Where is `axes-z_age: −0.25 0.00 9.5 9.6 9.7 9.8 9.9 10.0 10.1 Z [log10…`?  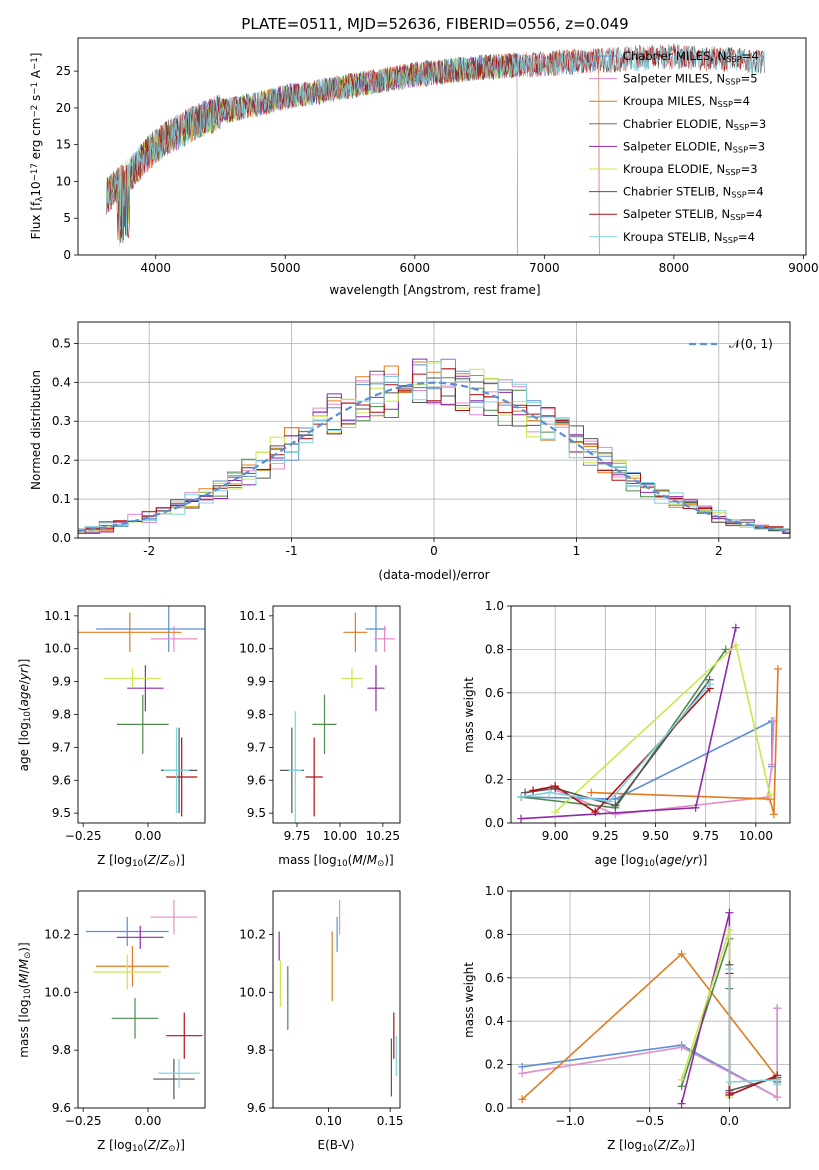
axes-z_age: −0.25 0.00 9.5 9.6 9.7 9.8 9.9 10.0 10.1 Z [log10… is located at coordinates (111, 737).